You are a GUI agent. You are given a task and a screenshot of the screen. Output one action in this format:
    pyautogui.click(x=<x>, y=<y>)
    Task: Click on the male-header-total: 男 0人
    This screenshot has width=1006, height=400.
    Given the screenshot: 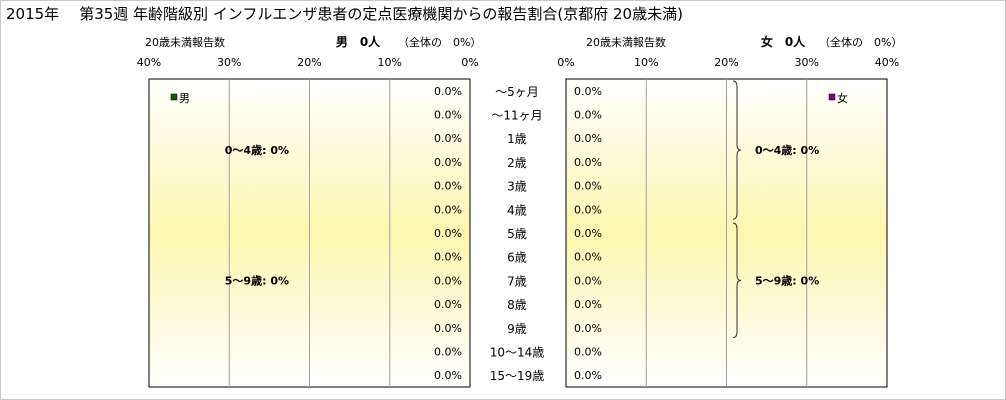 What is the action you would take?
    pyautogui.click(x=358, y=41)
    